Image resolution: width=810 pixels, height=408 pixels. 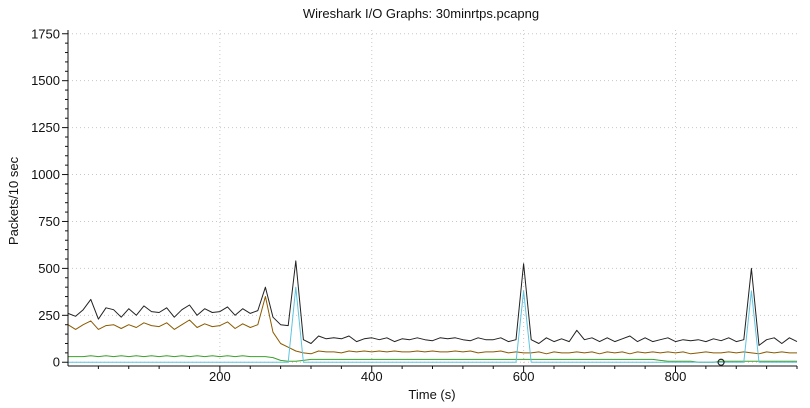 What do you see at coordinates (676, 376) in the screenshot?
I see `x-tick-label: 800` at bounding box center [676, 376].